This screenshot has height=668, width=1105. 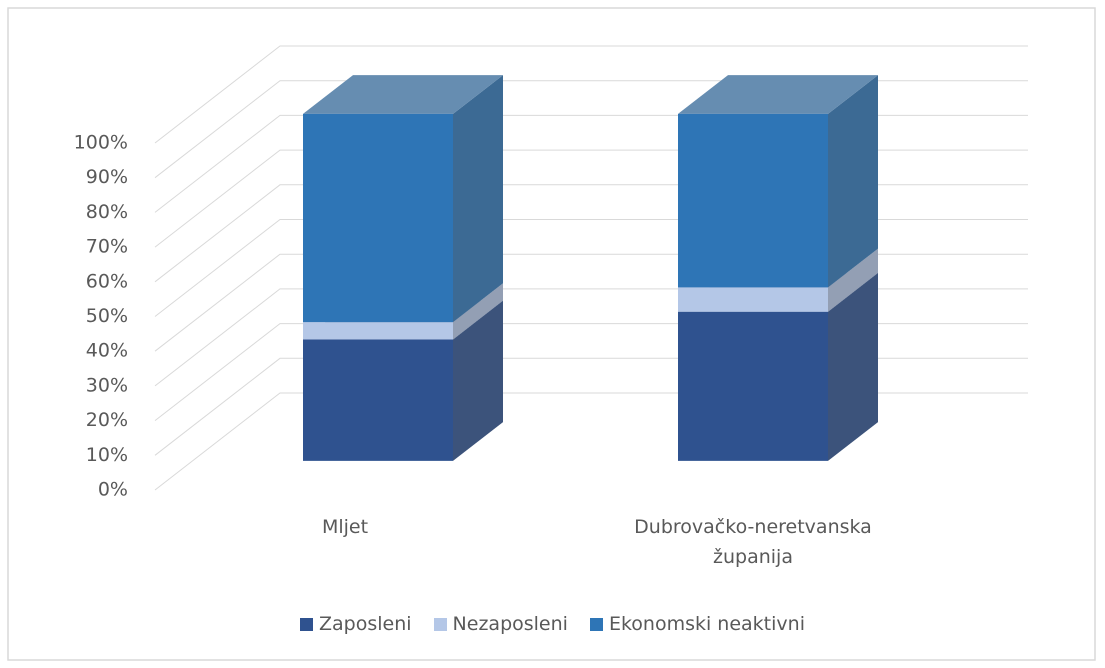 I want to click on legend-item: Ekonomski neaktivni, so click(x=697, y=624).